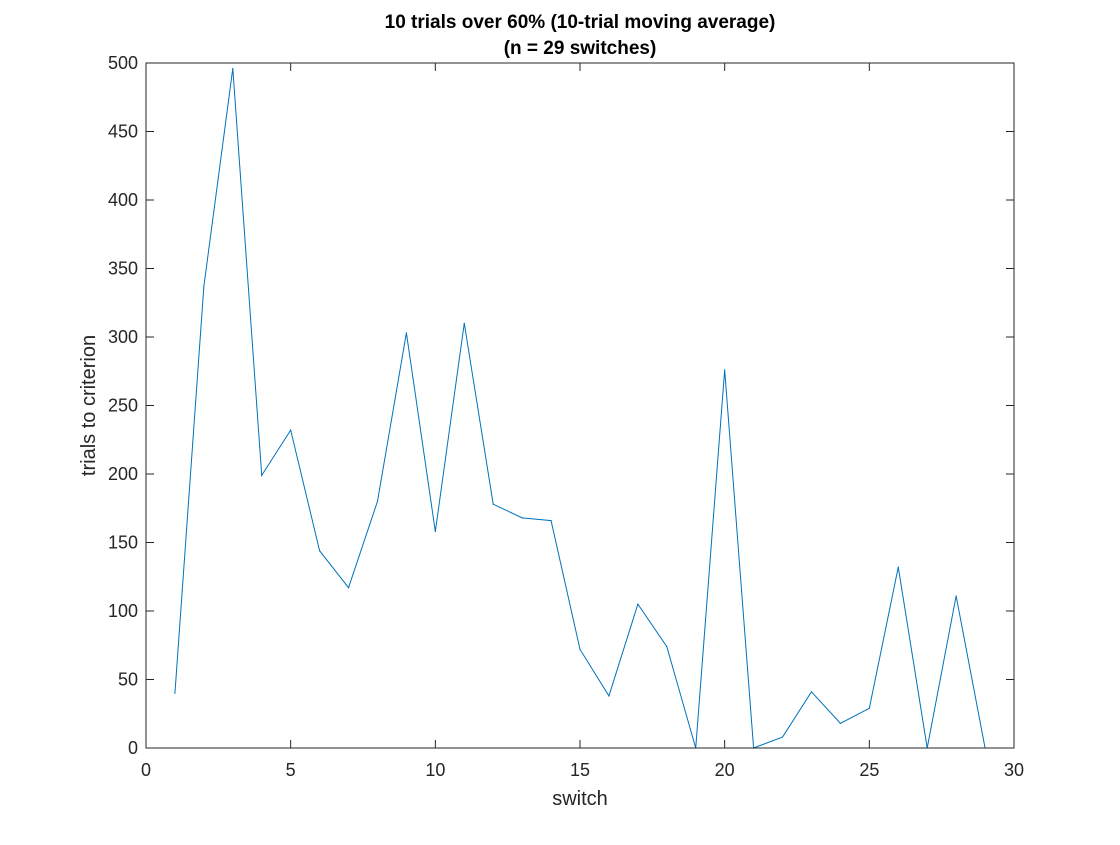  I want to click on y-tick-label-250: 250, so click(123, 406).